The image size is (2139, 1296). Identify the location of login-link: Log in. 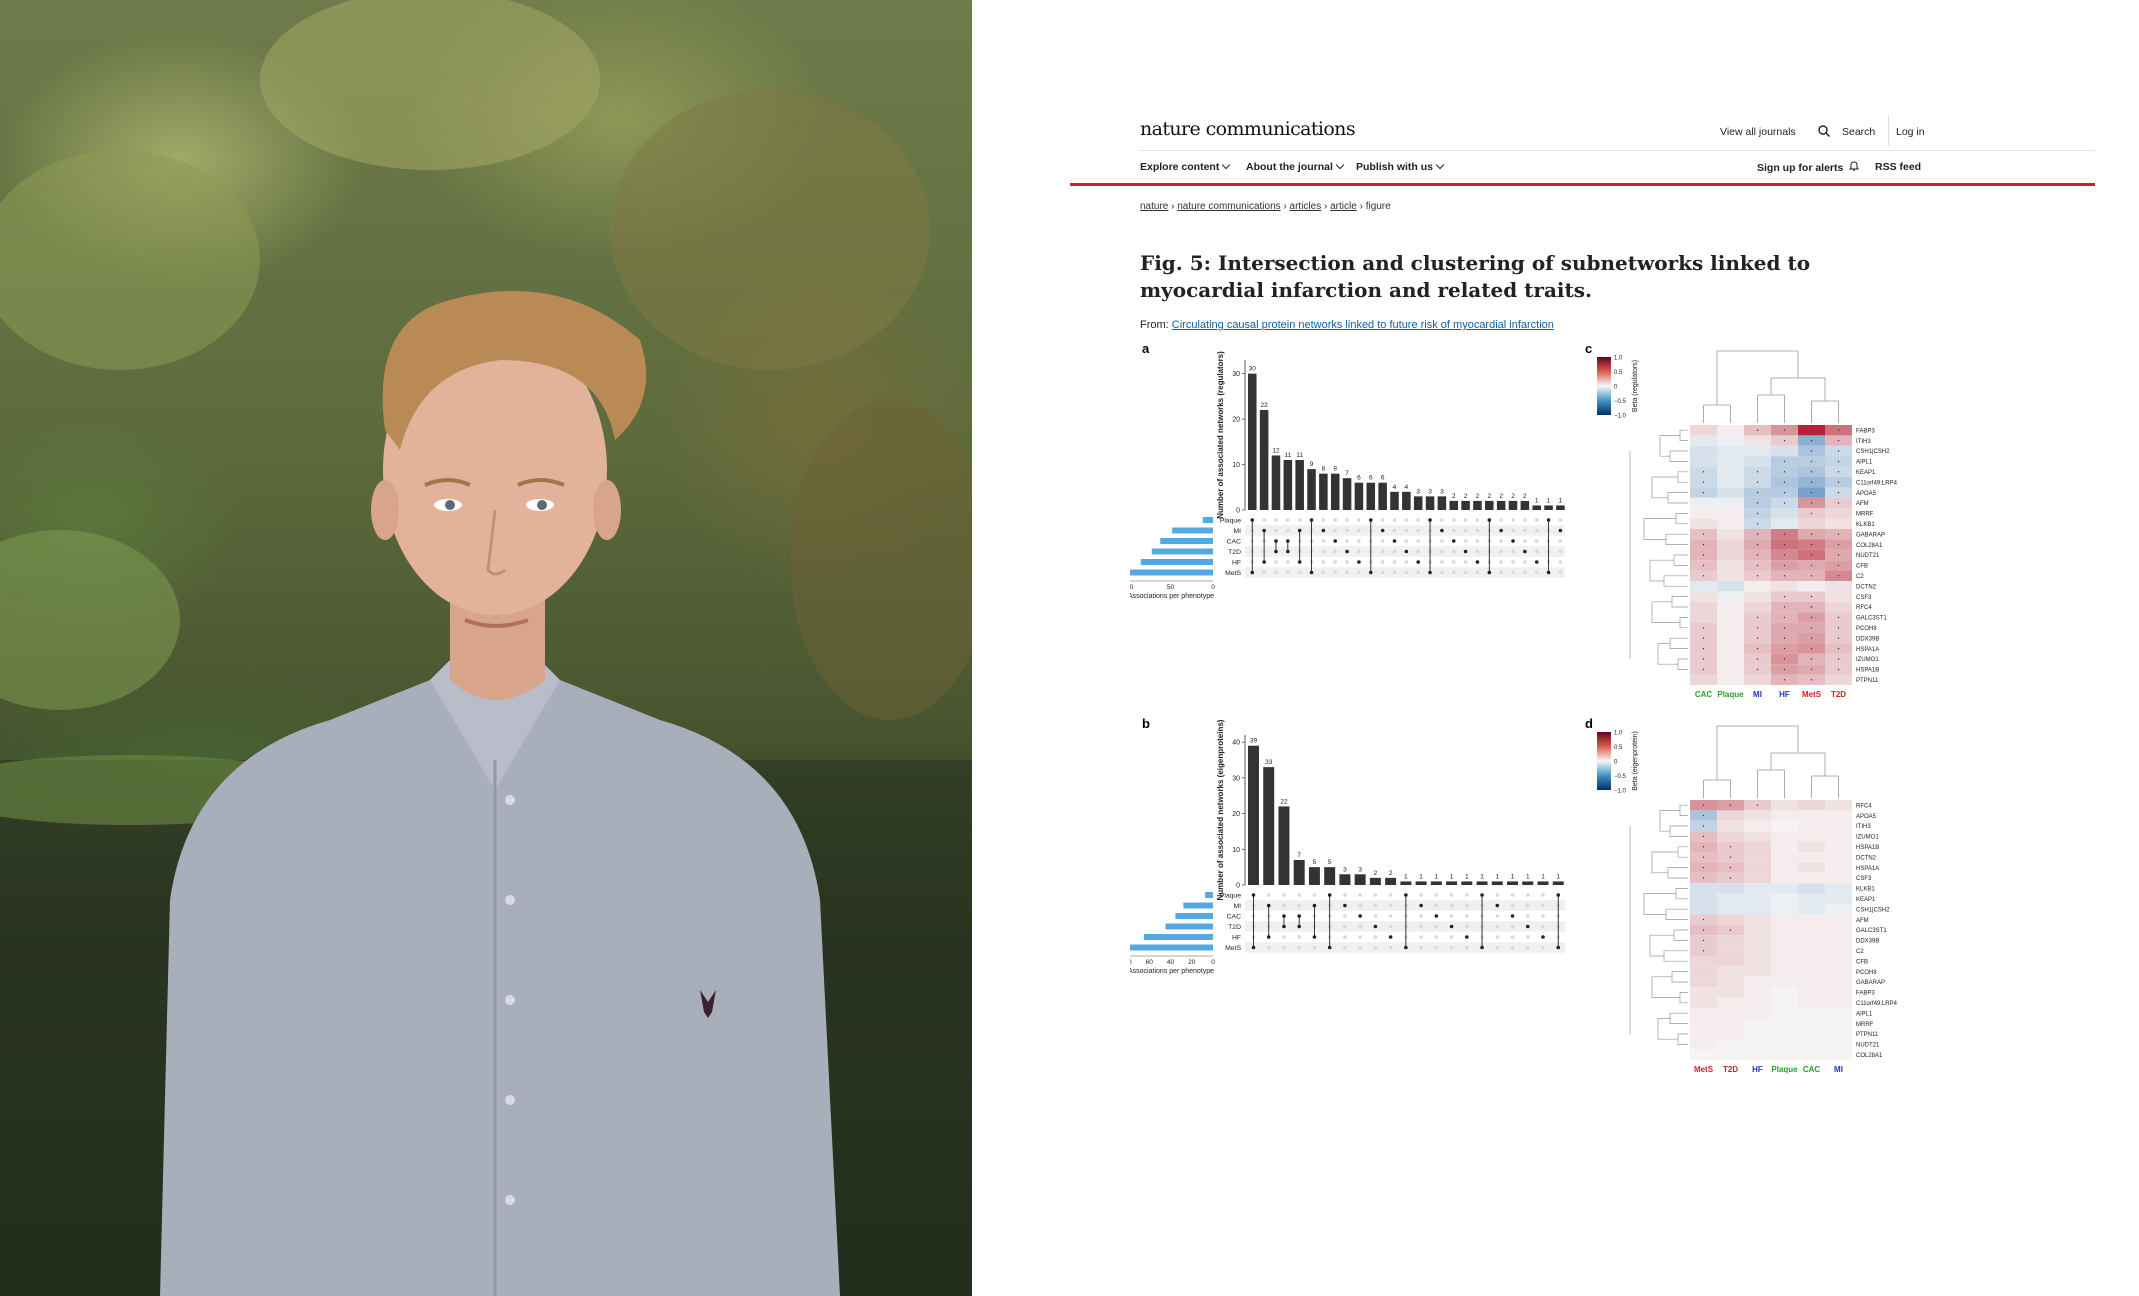
(1910, 132).